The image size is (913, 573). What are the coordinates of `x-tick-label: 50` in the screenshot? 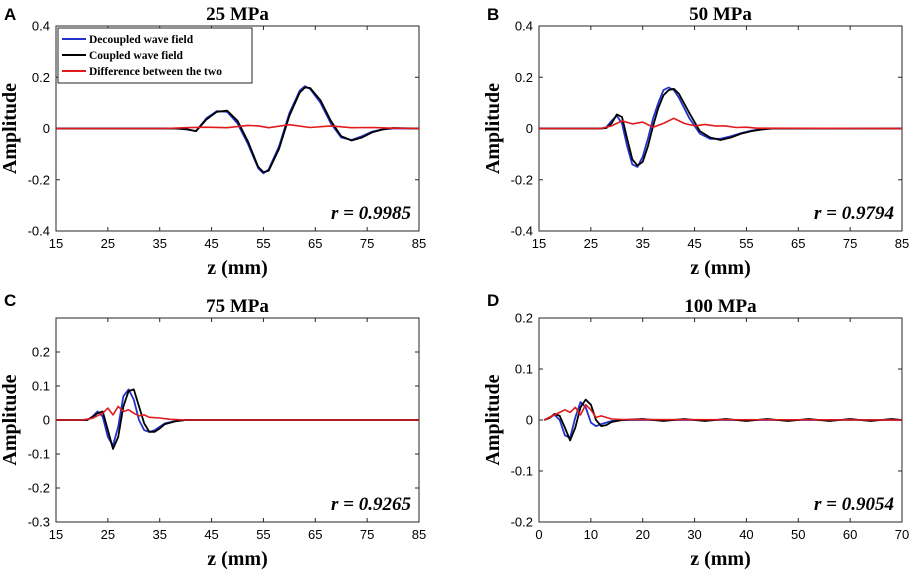 It's located at (798, 534).